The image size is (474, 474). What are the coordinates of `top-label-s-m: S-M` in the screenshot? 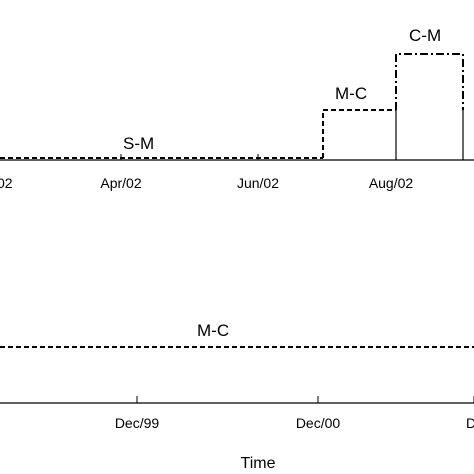 It's located at (138, 143).